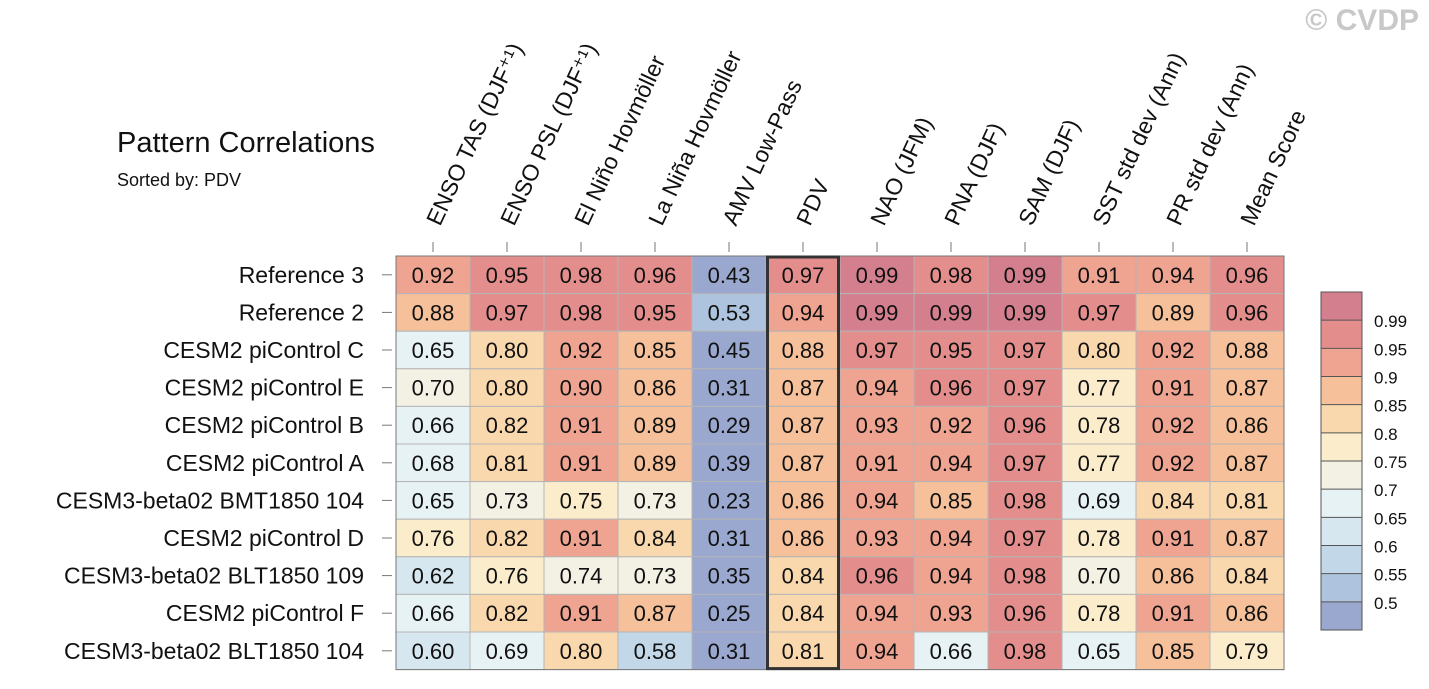  I want to click on cell-value-label: 0.35, so click(729, 576).